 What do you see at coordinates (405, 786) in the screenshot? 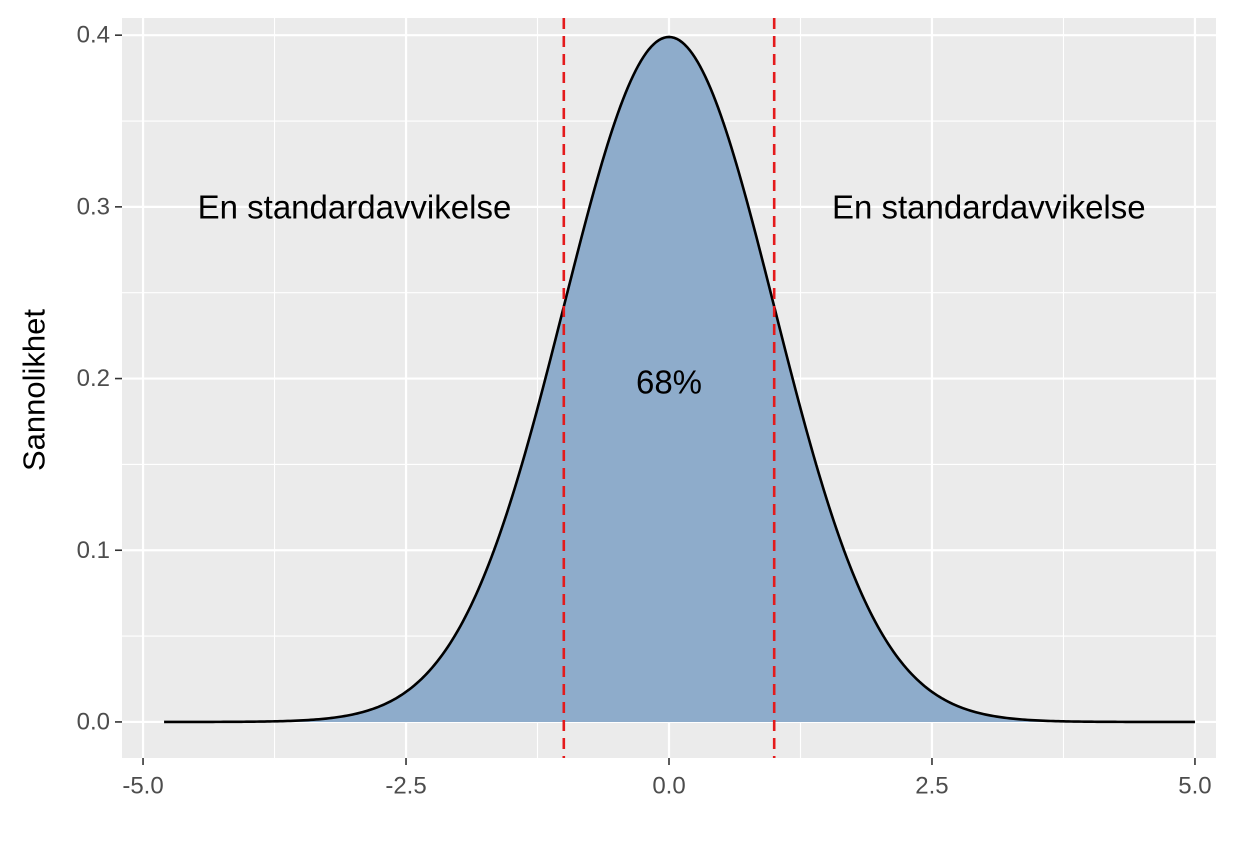
I see `x-tick-label: -2.5` at bounding box center [405, 786].